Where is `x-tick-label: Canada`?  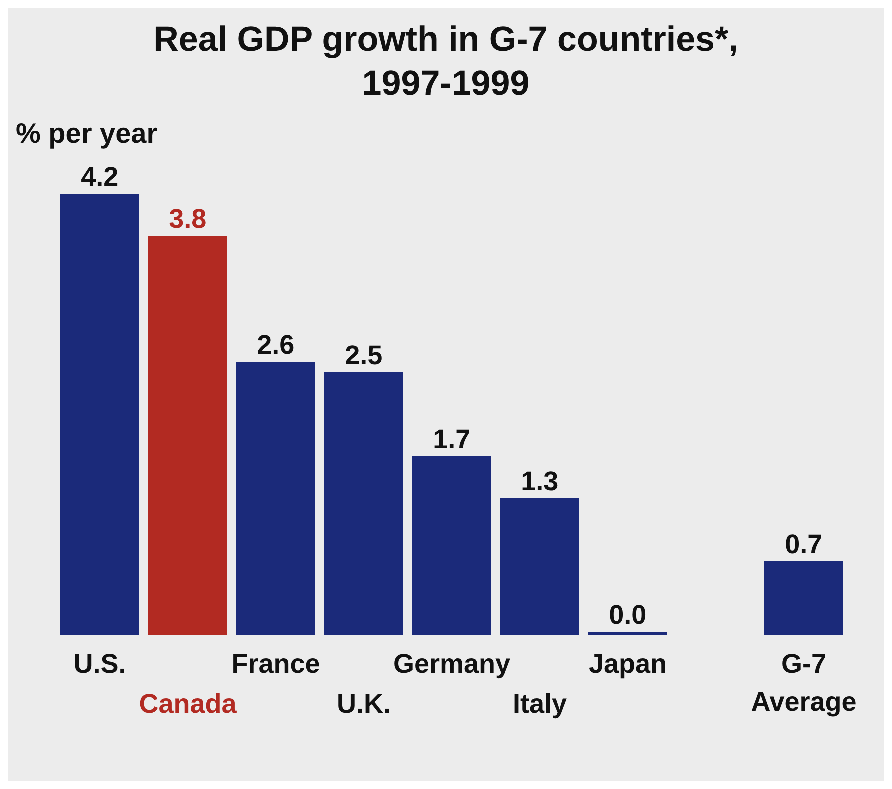
x-tick-label: Canada is located at coordinates (188, 704).